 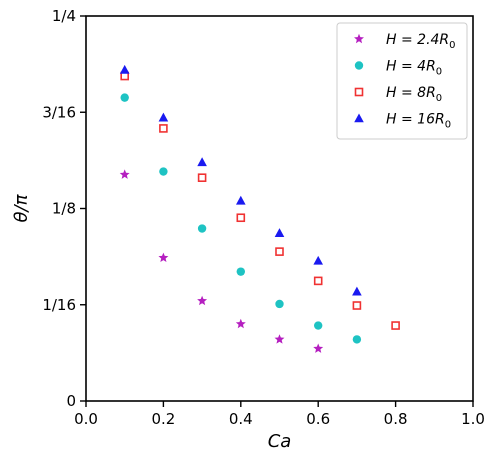 I want to click on x-tick-label: 0.4, so click(x=241, y=419).